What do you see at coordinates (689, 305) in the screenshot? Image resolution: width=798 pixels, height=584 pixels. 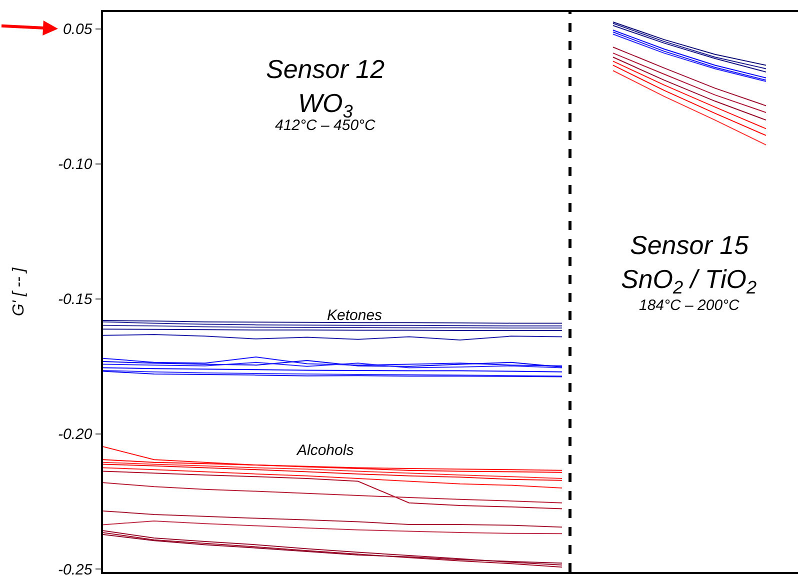 I see `annotation: 184°C – 200°C` at bounding box center [689, 305].